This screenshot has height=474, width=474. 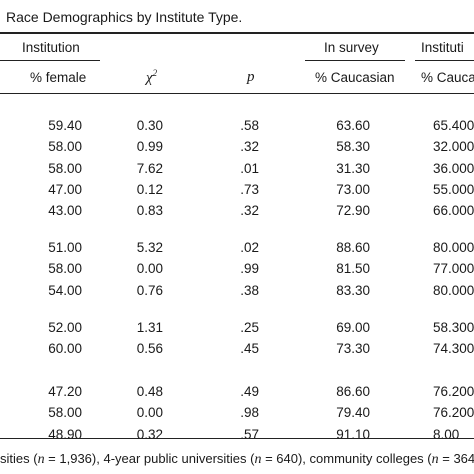 What do you see at coordinates (149, 290) in the screenshot?
I see `cell-chi-square: 0.76` at bounding box center [149, 290].